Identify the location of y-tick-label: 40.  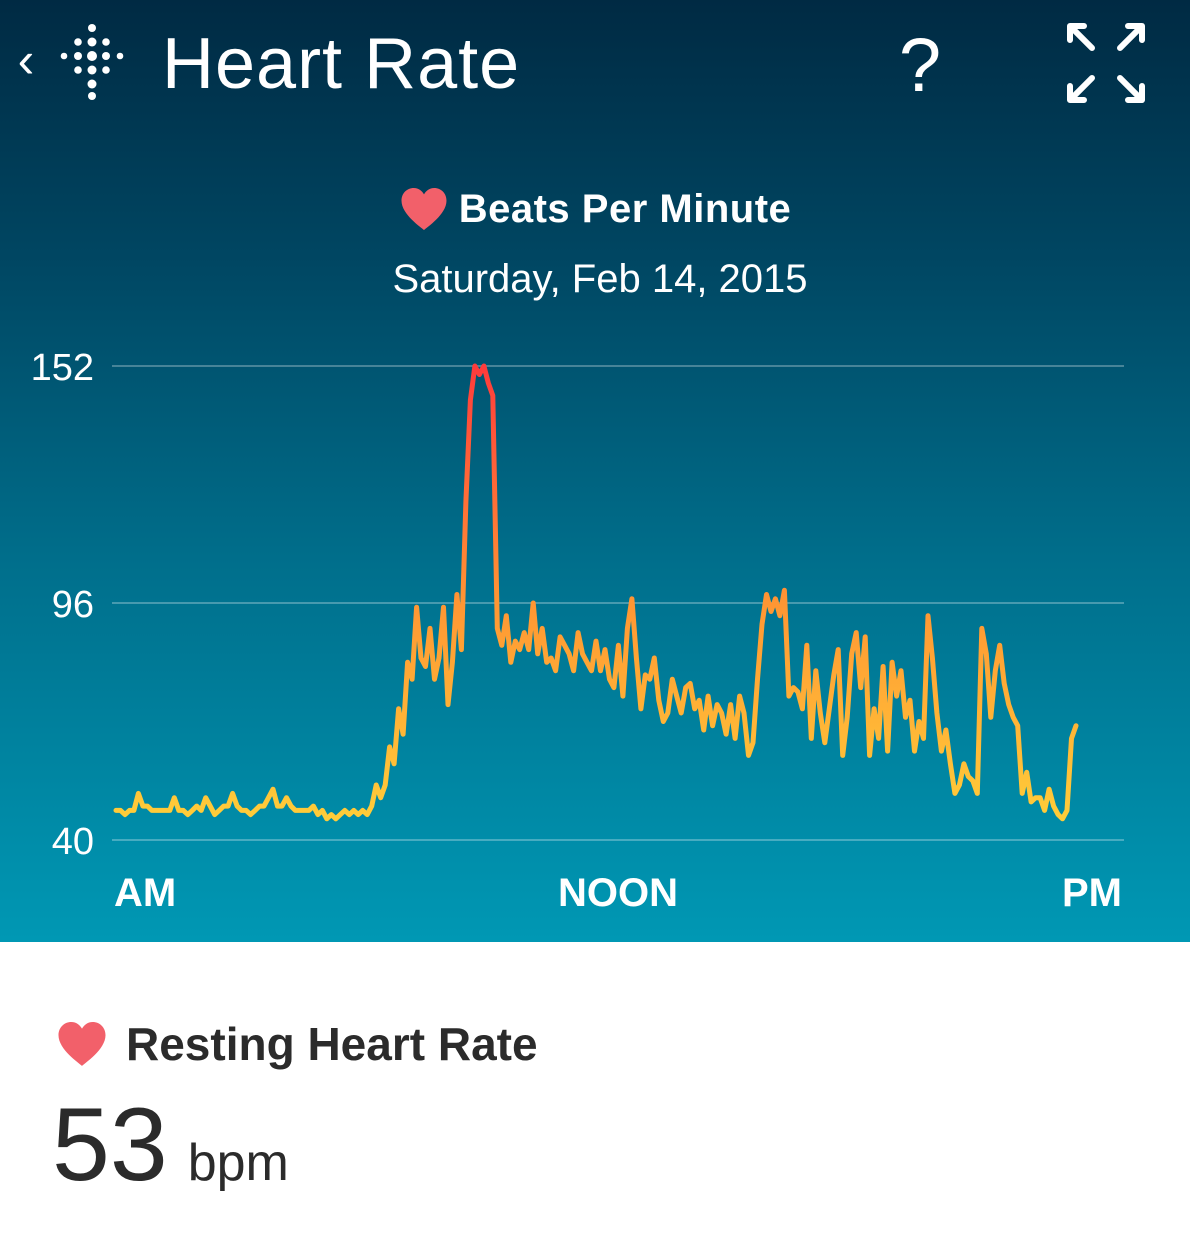
(73, 842).